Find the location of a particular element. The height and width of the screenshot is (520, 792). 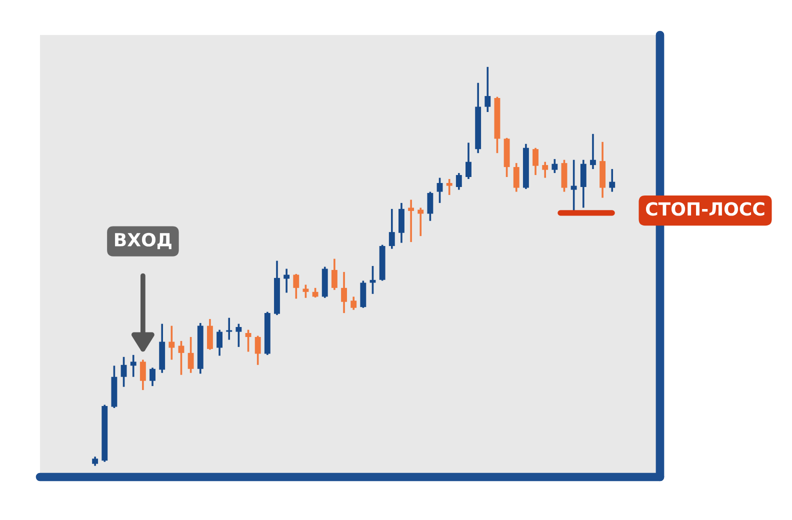

ref-line-label: СТОП-ЛОСС is located at coordinates (705, 209).